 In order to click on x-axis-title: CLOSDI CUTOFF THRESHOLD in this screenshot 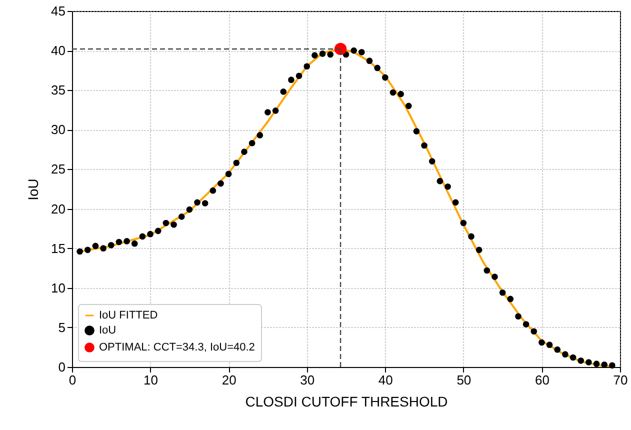, I will do `click(346, 402)`.